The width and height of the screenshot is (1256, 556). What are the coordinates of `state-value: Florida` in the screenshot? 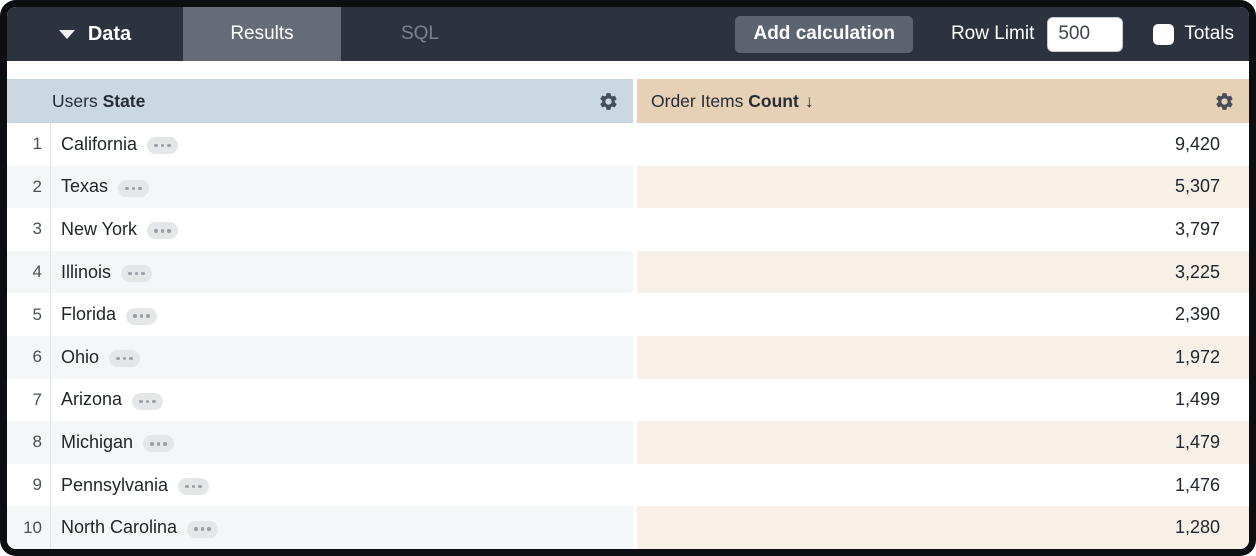 It's located at (89, 314).